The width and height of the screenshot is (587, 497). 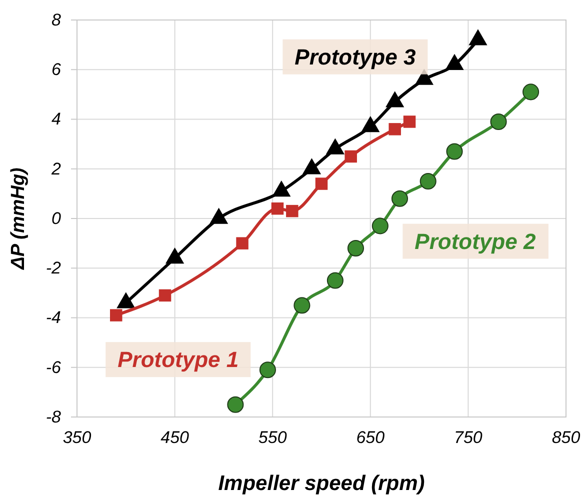 I want to click on y-axis-title: ΔP (mmHg), so click(x=18, y=219).